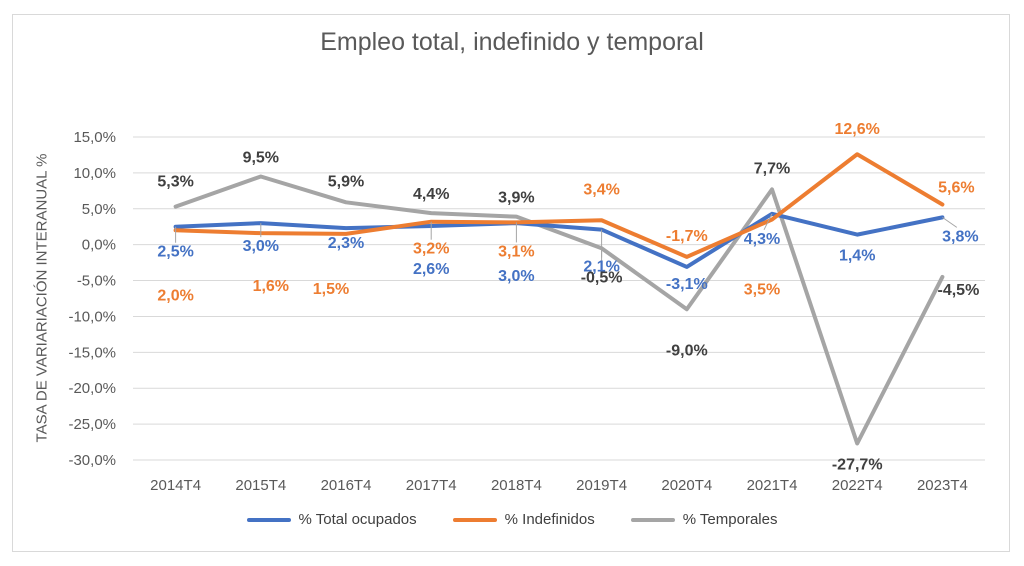  I want to click on data-label-indefinidos: 1,5%, so click(331, 289).